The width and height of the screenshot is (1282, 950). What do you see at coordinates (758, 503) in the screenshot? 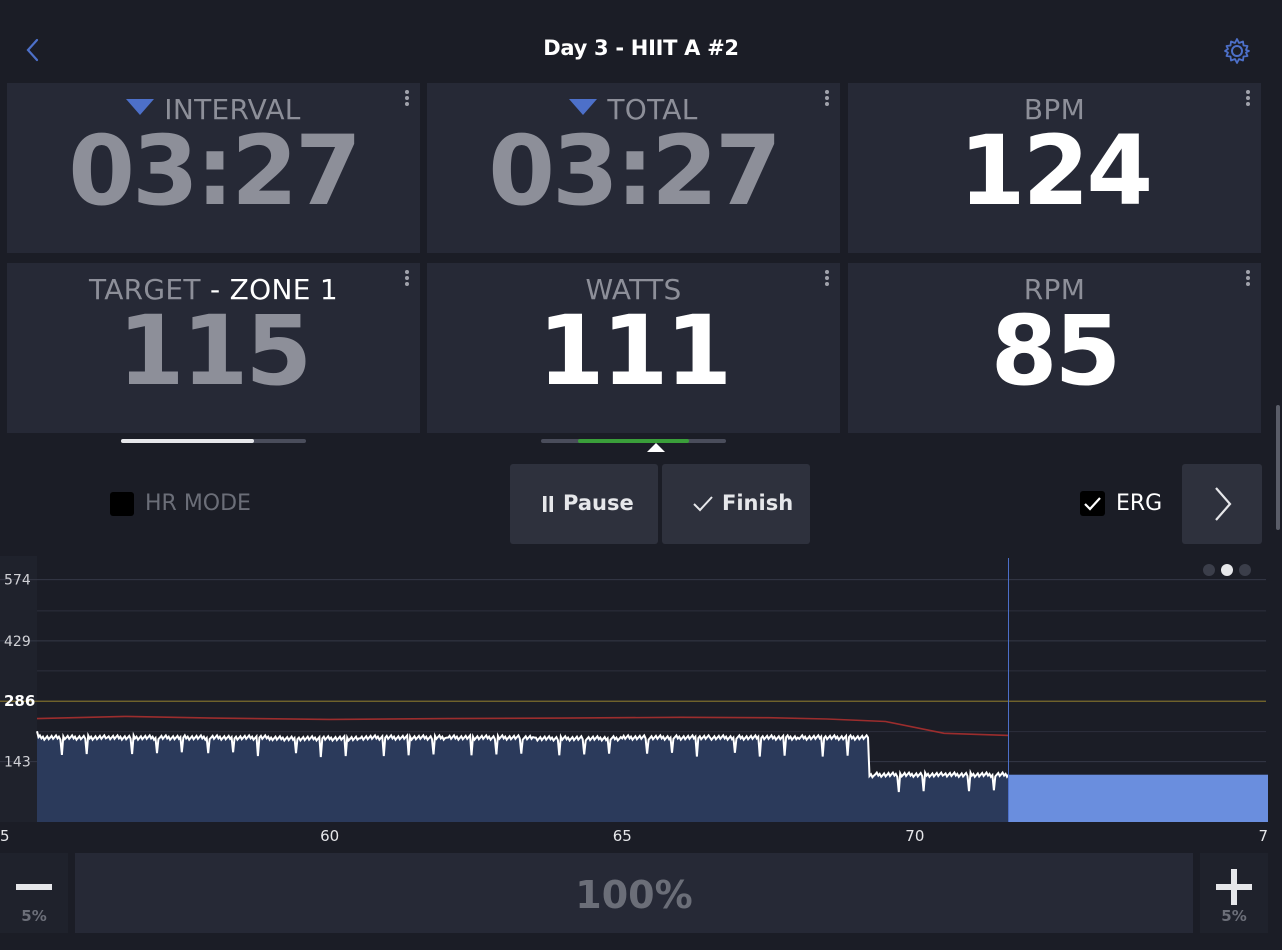
I see `finish-label: Finish` at bounding box center [758, 503].